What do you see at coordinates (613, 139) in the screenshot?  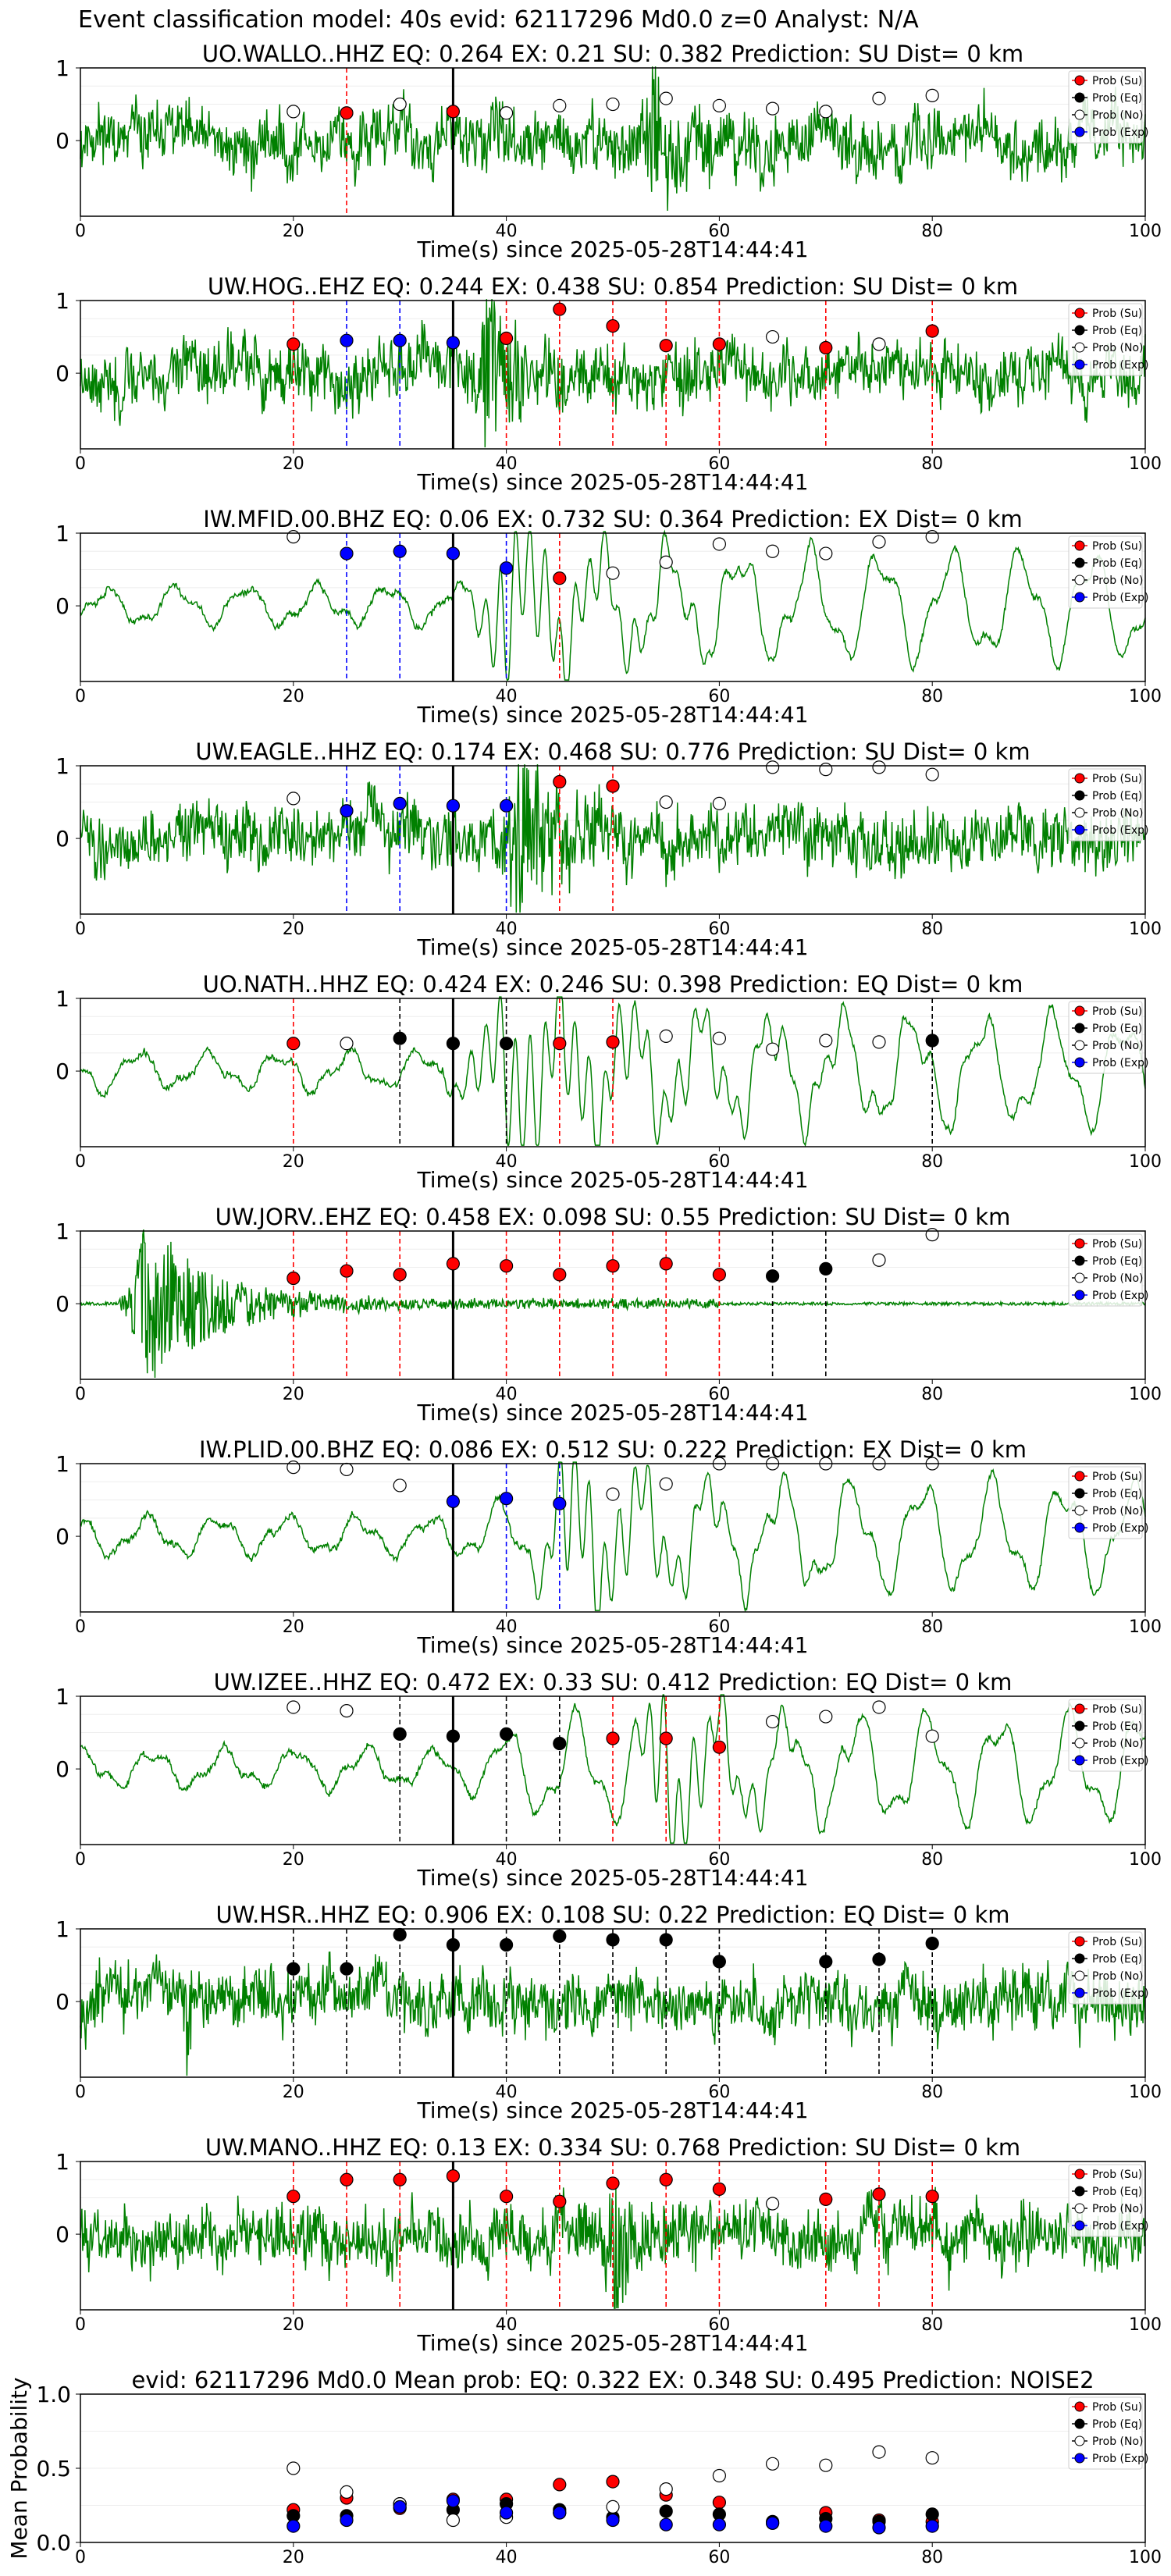 I see `waveform-trace` at bounding box center [613, 139].